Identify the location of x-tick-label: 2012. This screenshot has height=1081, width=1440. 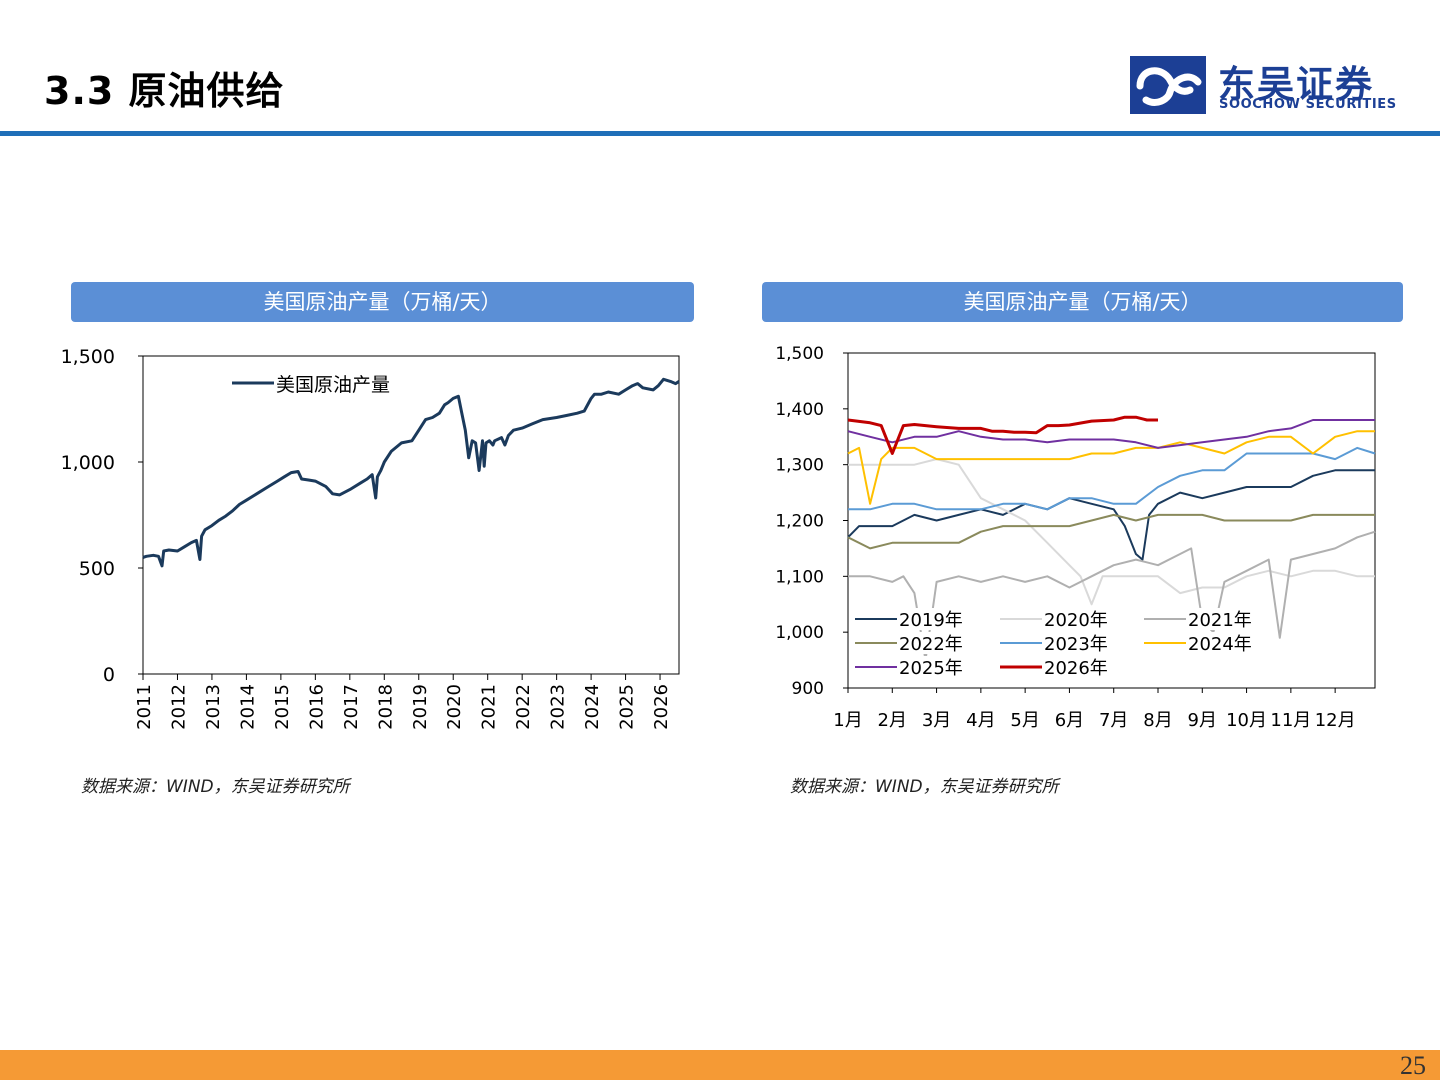
(178, 707).